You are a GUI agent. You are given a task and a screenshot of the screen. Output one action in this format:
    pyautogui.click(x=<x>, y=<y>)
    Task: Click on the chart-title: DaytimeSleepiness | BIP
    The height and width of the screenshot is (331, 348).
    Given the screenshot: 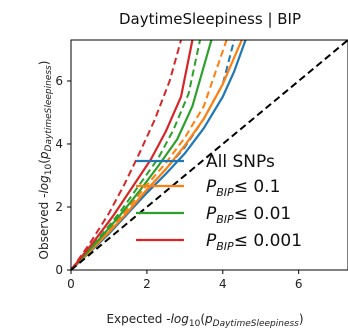 What is the action you would take?
    pyautogui.click(x=210, y=19)
    